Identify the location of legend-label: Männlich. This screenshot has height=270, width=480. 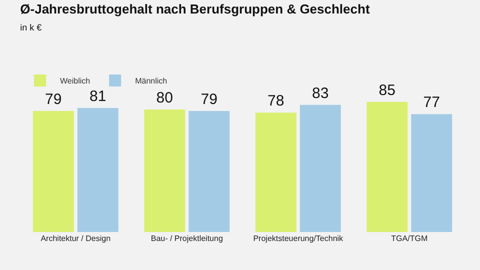
(151, 81).